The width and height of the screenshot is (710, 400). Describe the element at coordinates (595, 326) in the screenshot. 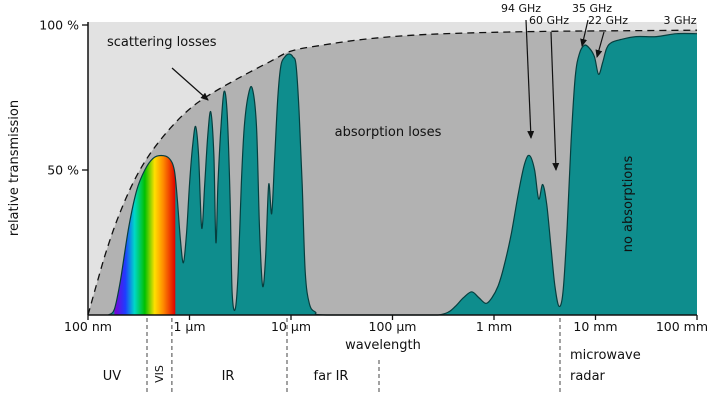

I see `x-tick-label: 10 mm` at that location.